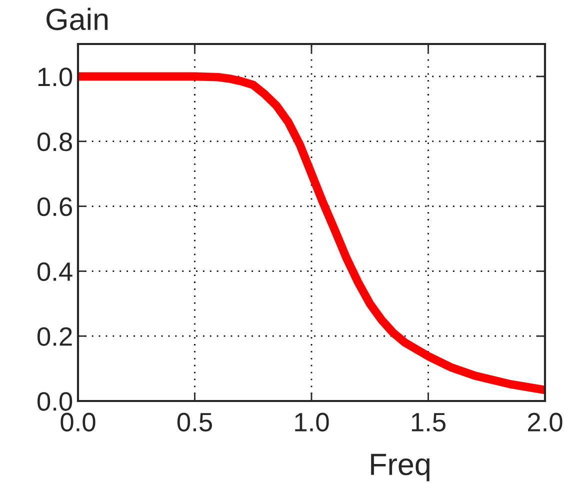  Describe the element at coordinates (54, 336) in the screenshot. I see `y-tick-label: 0.2` at that location.